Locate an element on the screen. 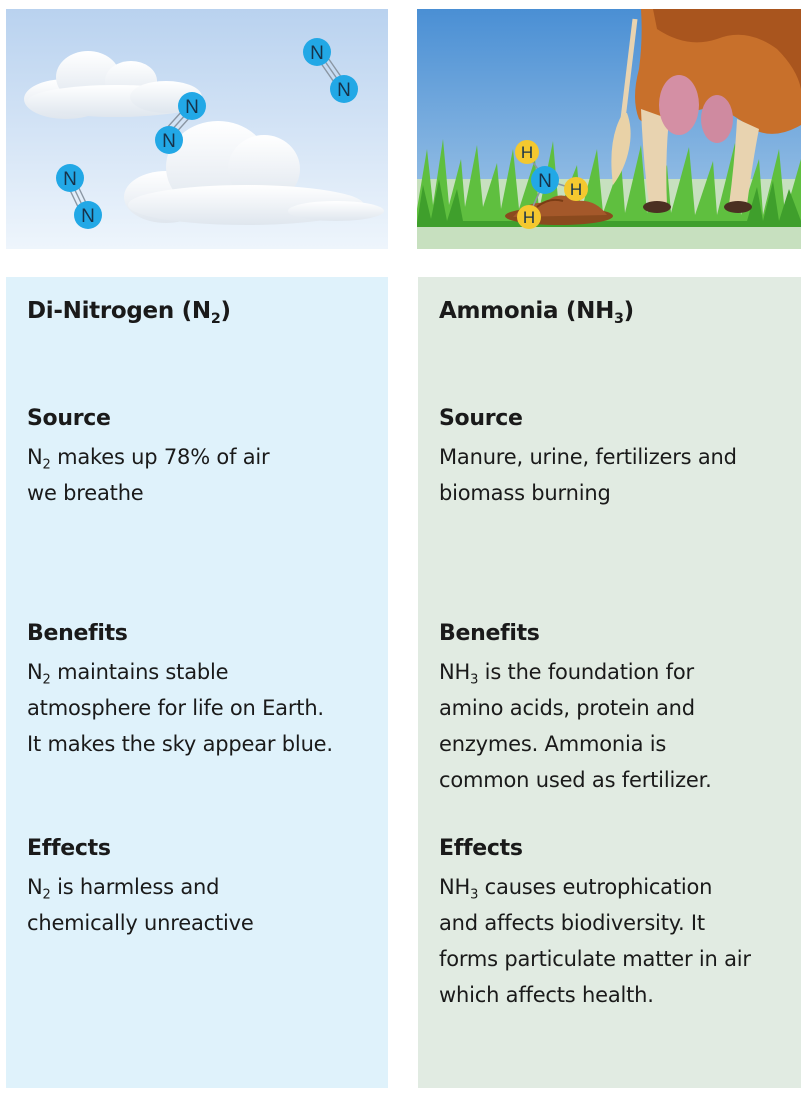 The image size is (811, 1094). text-line: common used as fertilizer. is located at coordinates (575, 780).